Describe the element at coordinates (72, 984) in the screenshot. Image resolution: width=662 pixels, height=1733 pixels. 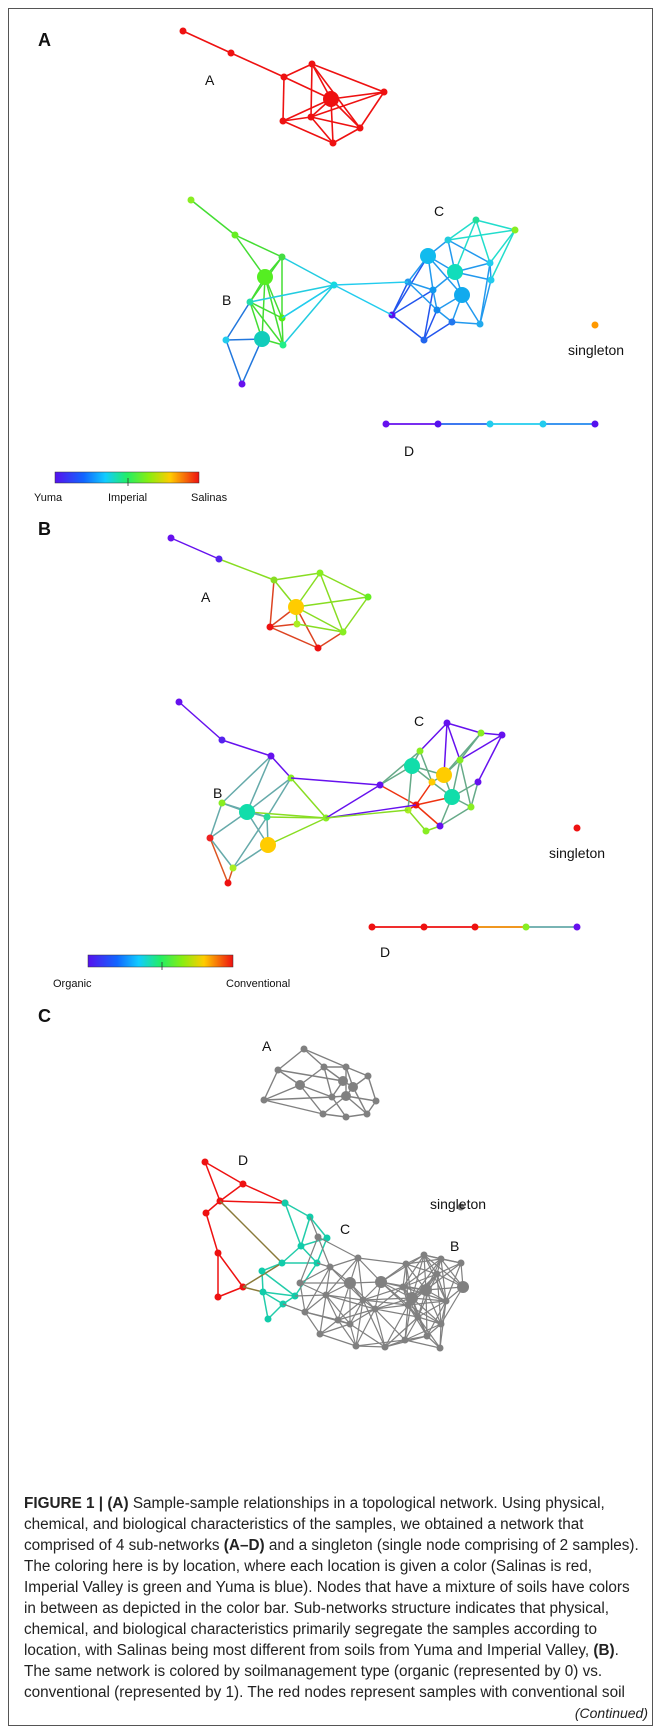
I see `colorbar-left-label: Organic` at that location.